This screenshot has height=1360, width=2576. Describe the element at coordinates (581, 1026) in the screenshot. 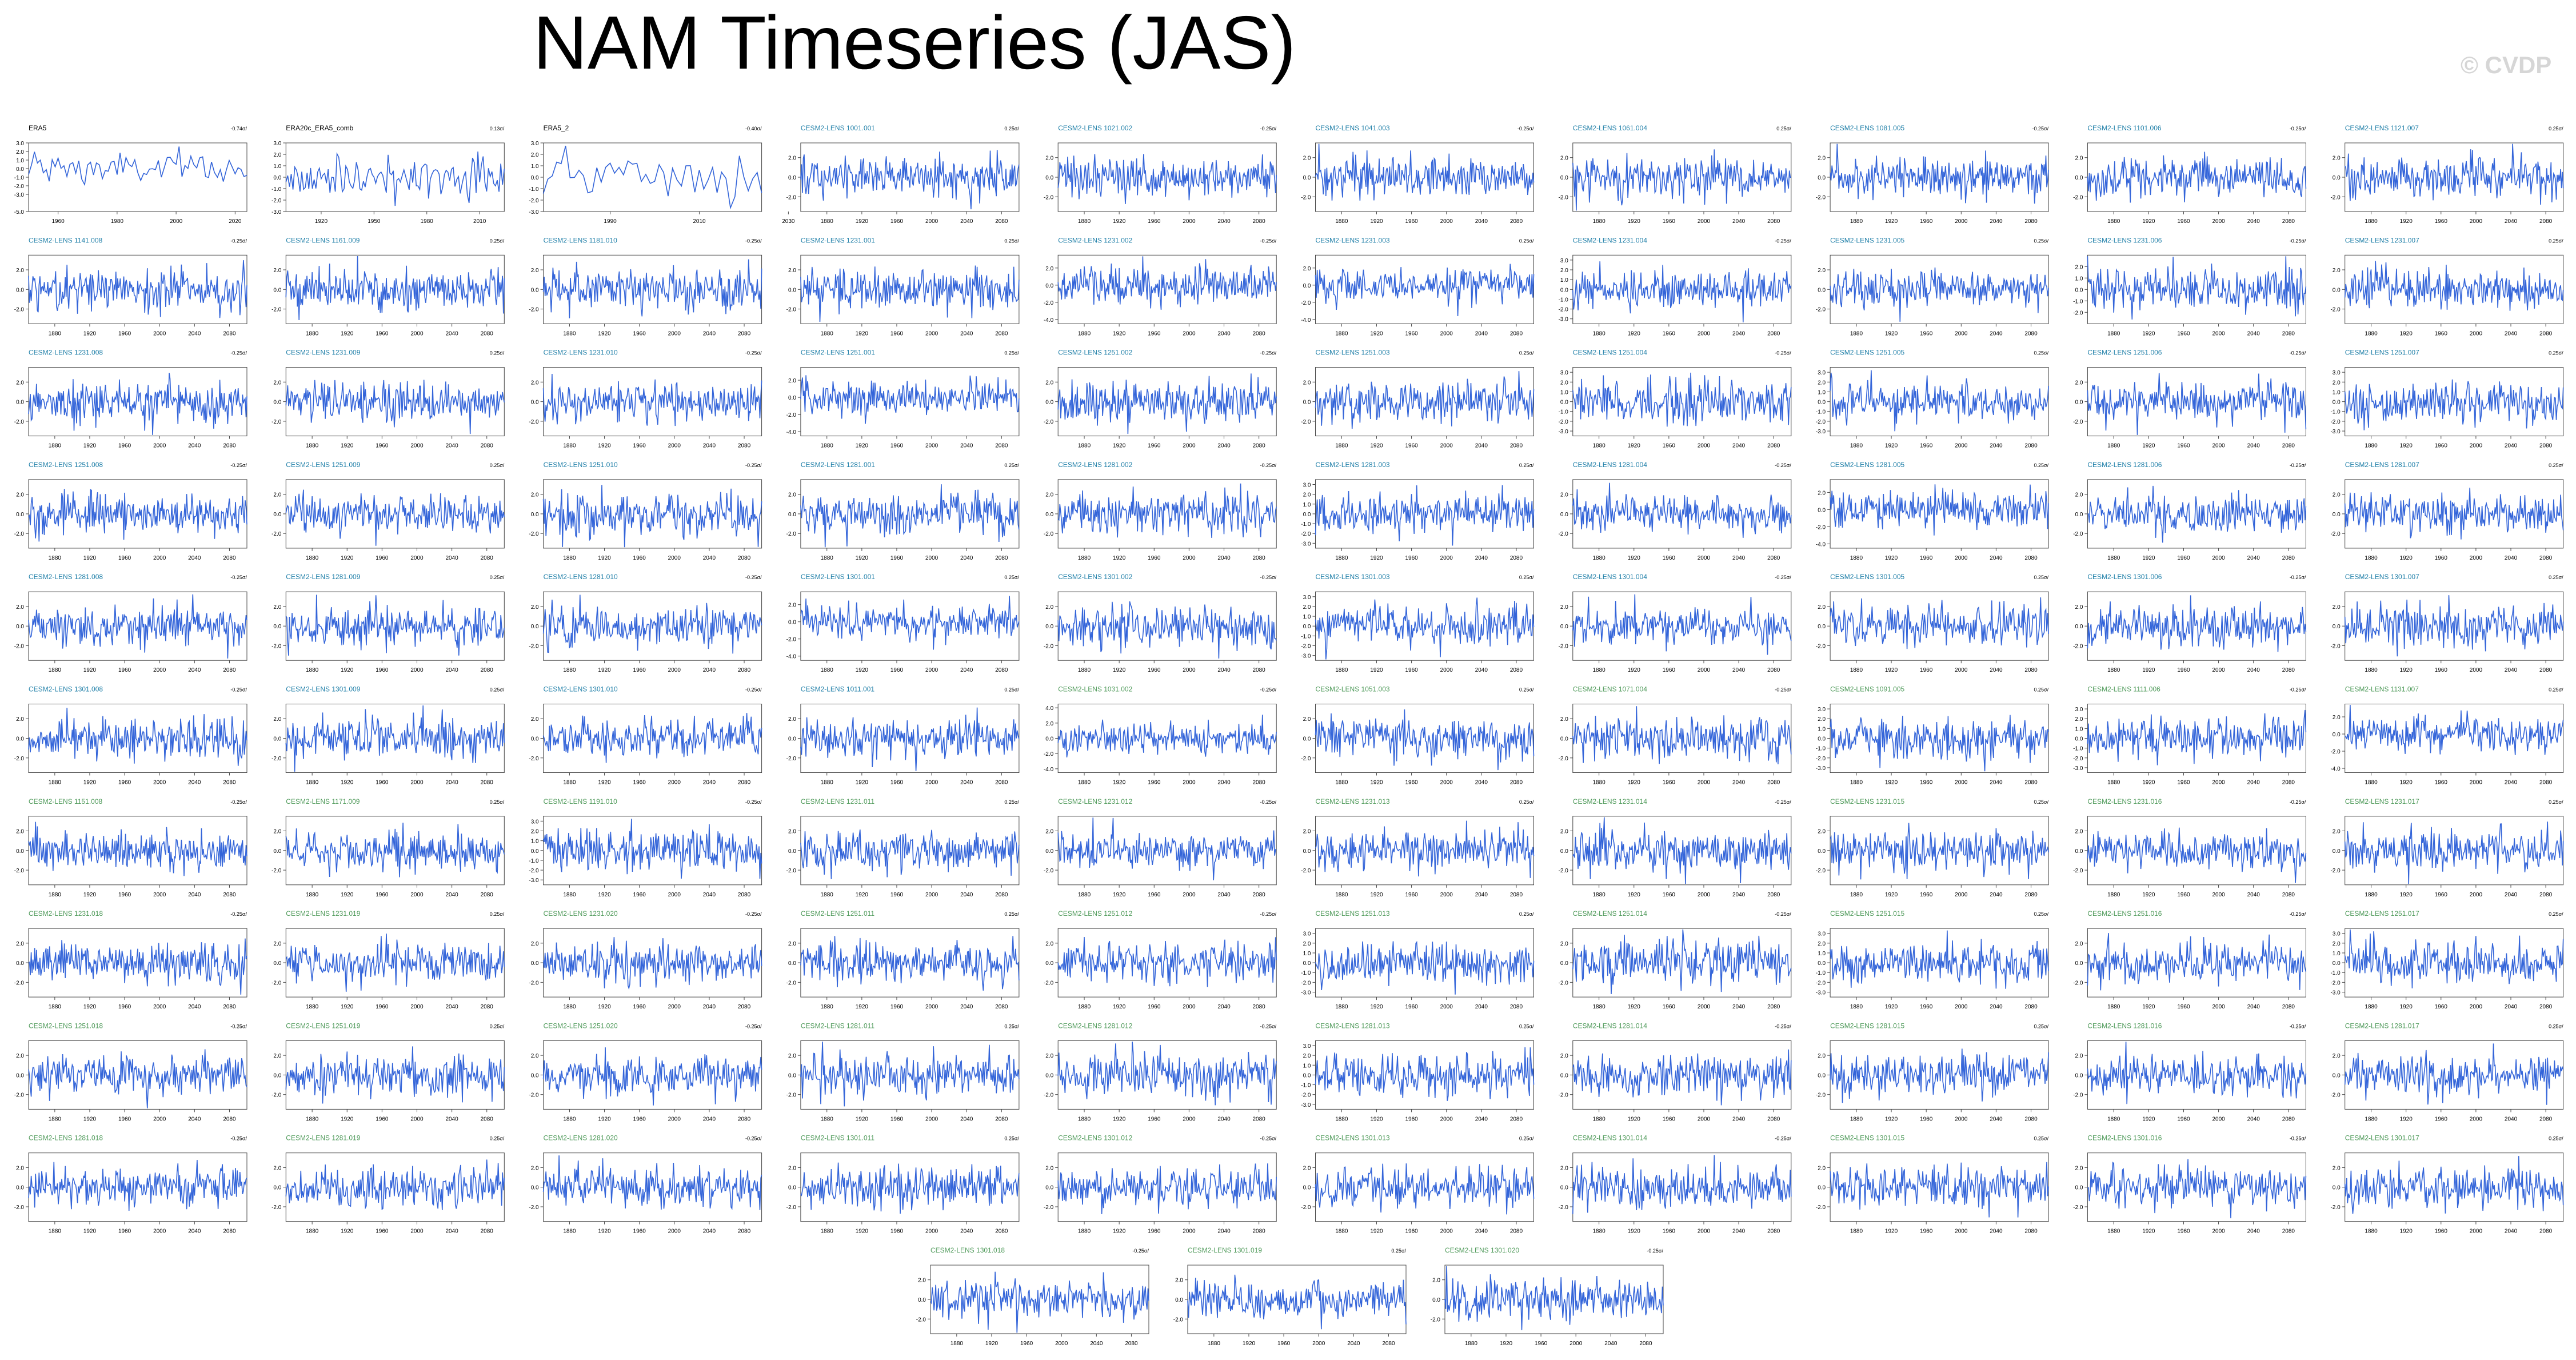

I see `panel-title: CESM2-LENS 1251.020` at that location.